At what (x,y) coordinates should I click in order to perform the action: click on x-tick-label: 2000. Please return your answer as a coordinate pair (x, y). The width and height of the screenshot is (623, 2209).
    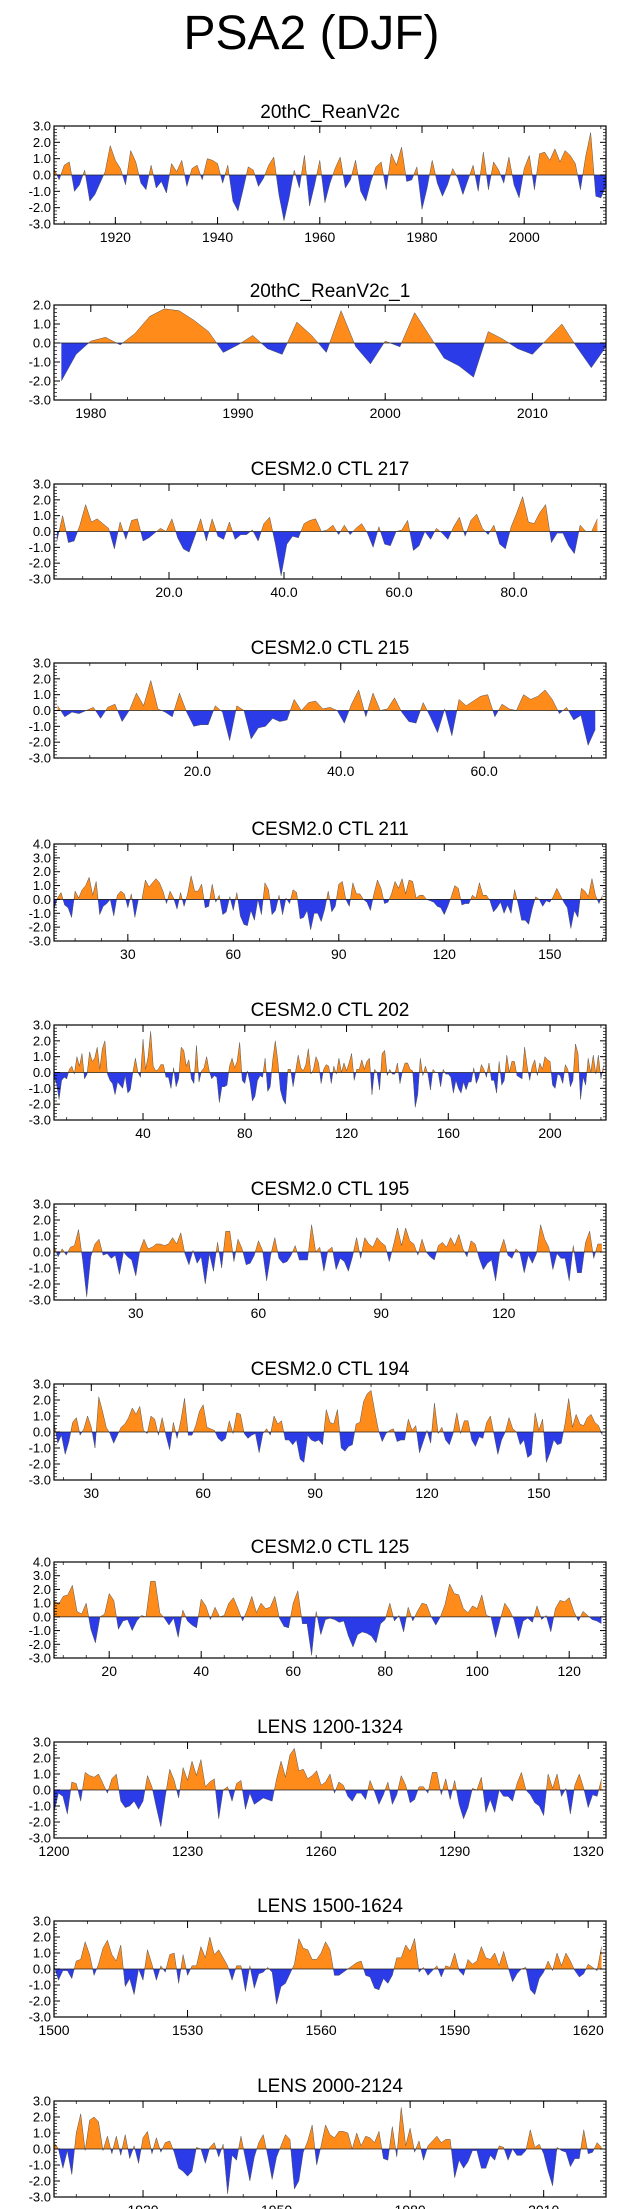
    Looking at the image, I should click on (385, 413).